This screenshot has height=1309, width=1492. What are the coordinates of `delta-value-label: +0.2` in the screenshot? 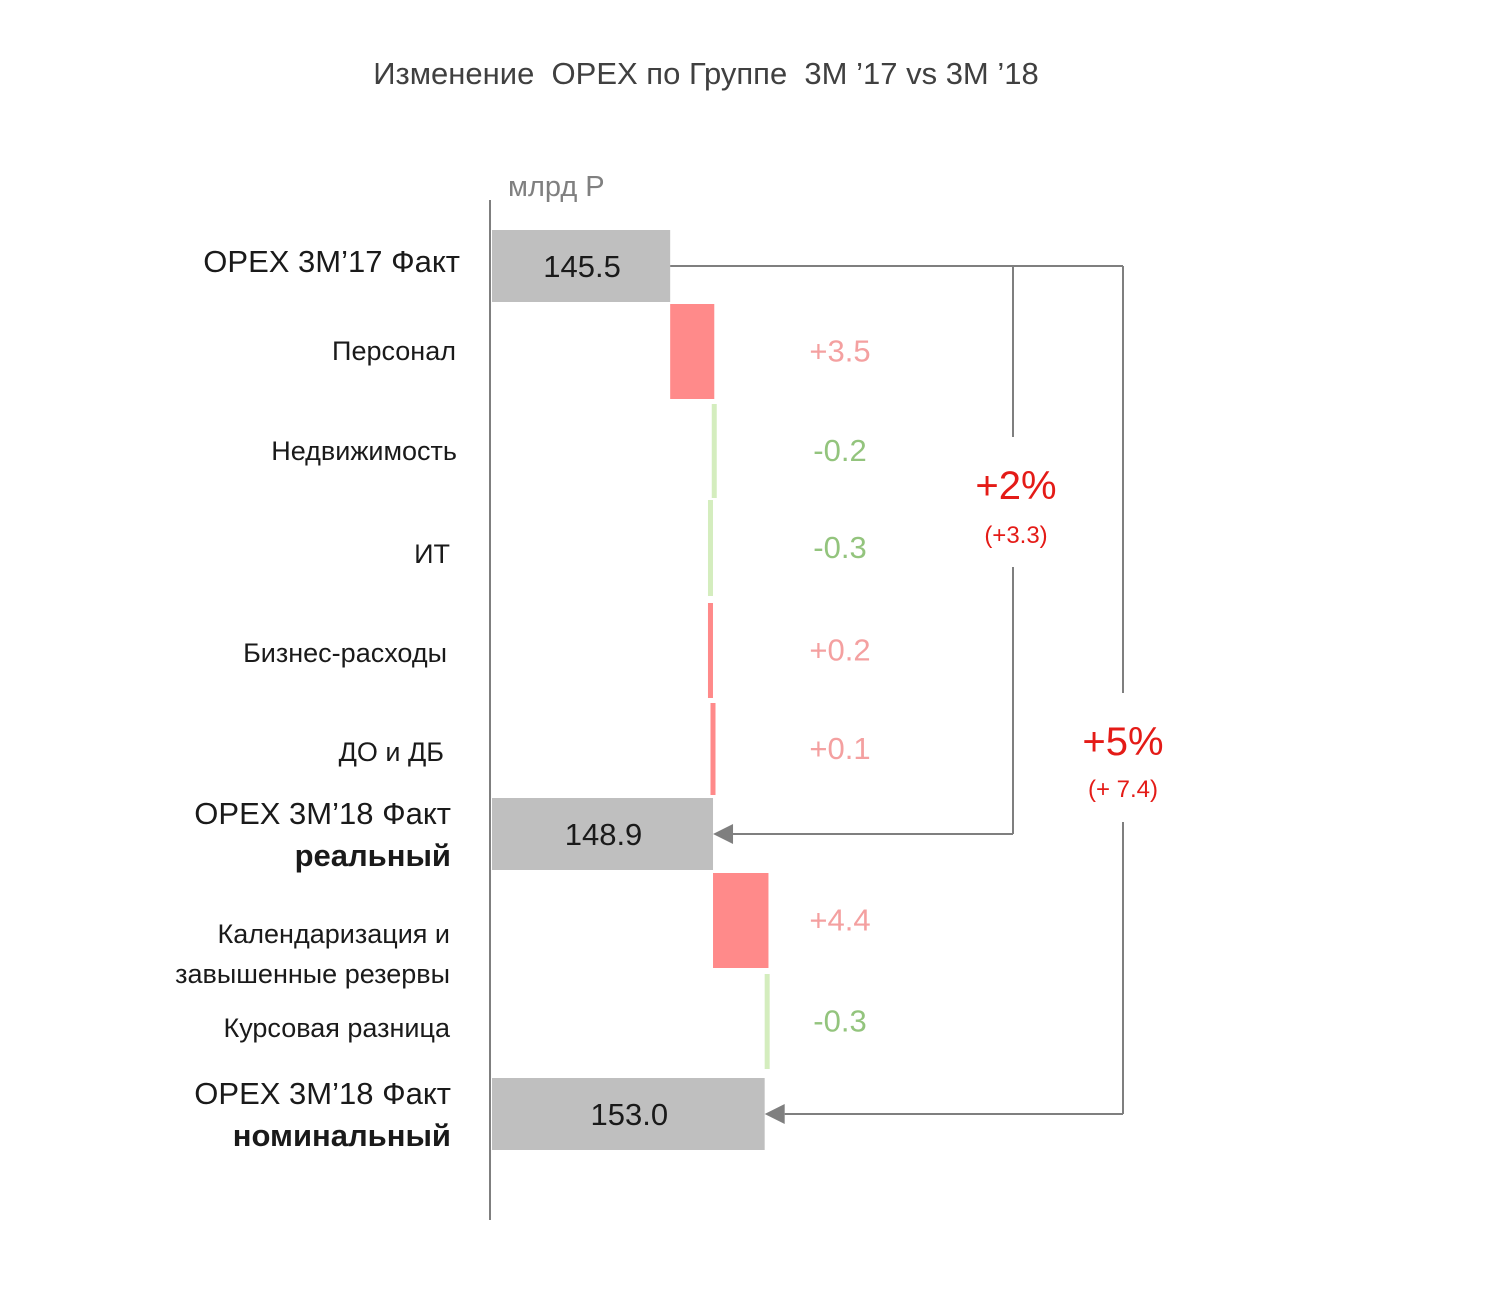 It's located at (839, 650).